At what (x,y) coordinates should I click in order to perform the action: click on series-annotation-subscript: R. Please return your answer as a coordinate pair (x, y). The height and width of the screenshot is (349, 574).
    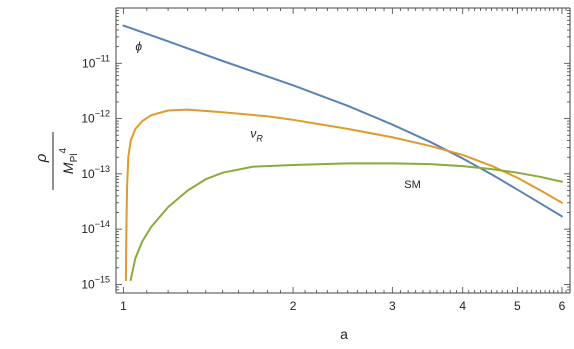
    Looking at the image, I should click on (259, 139).